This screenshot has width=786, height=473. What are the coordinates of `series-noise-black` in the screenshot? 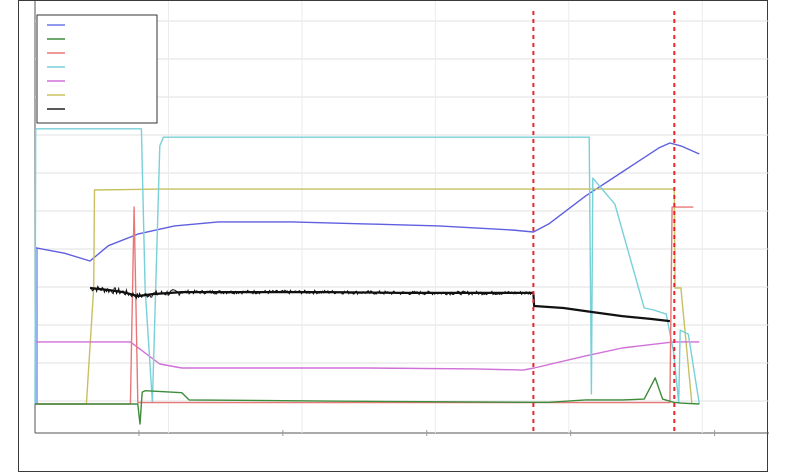 It's located at (311, 292).